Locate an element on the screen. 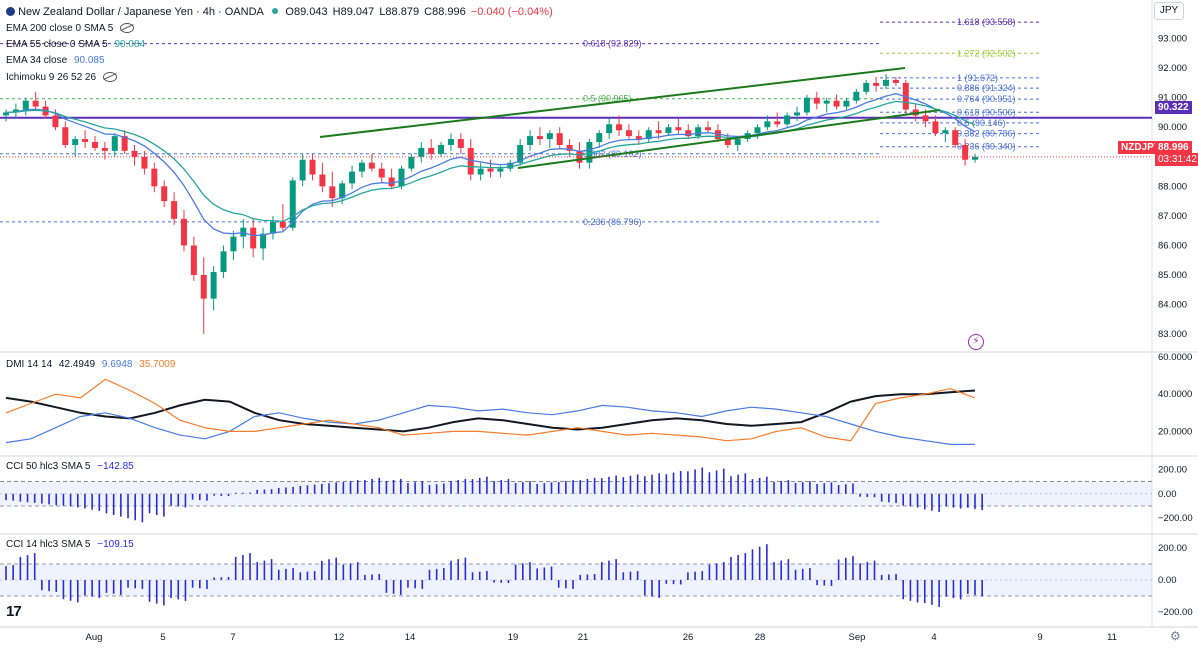  price-axis-tick: 84.000 is located at coordinates (1172, 305).